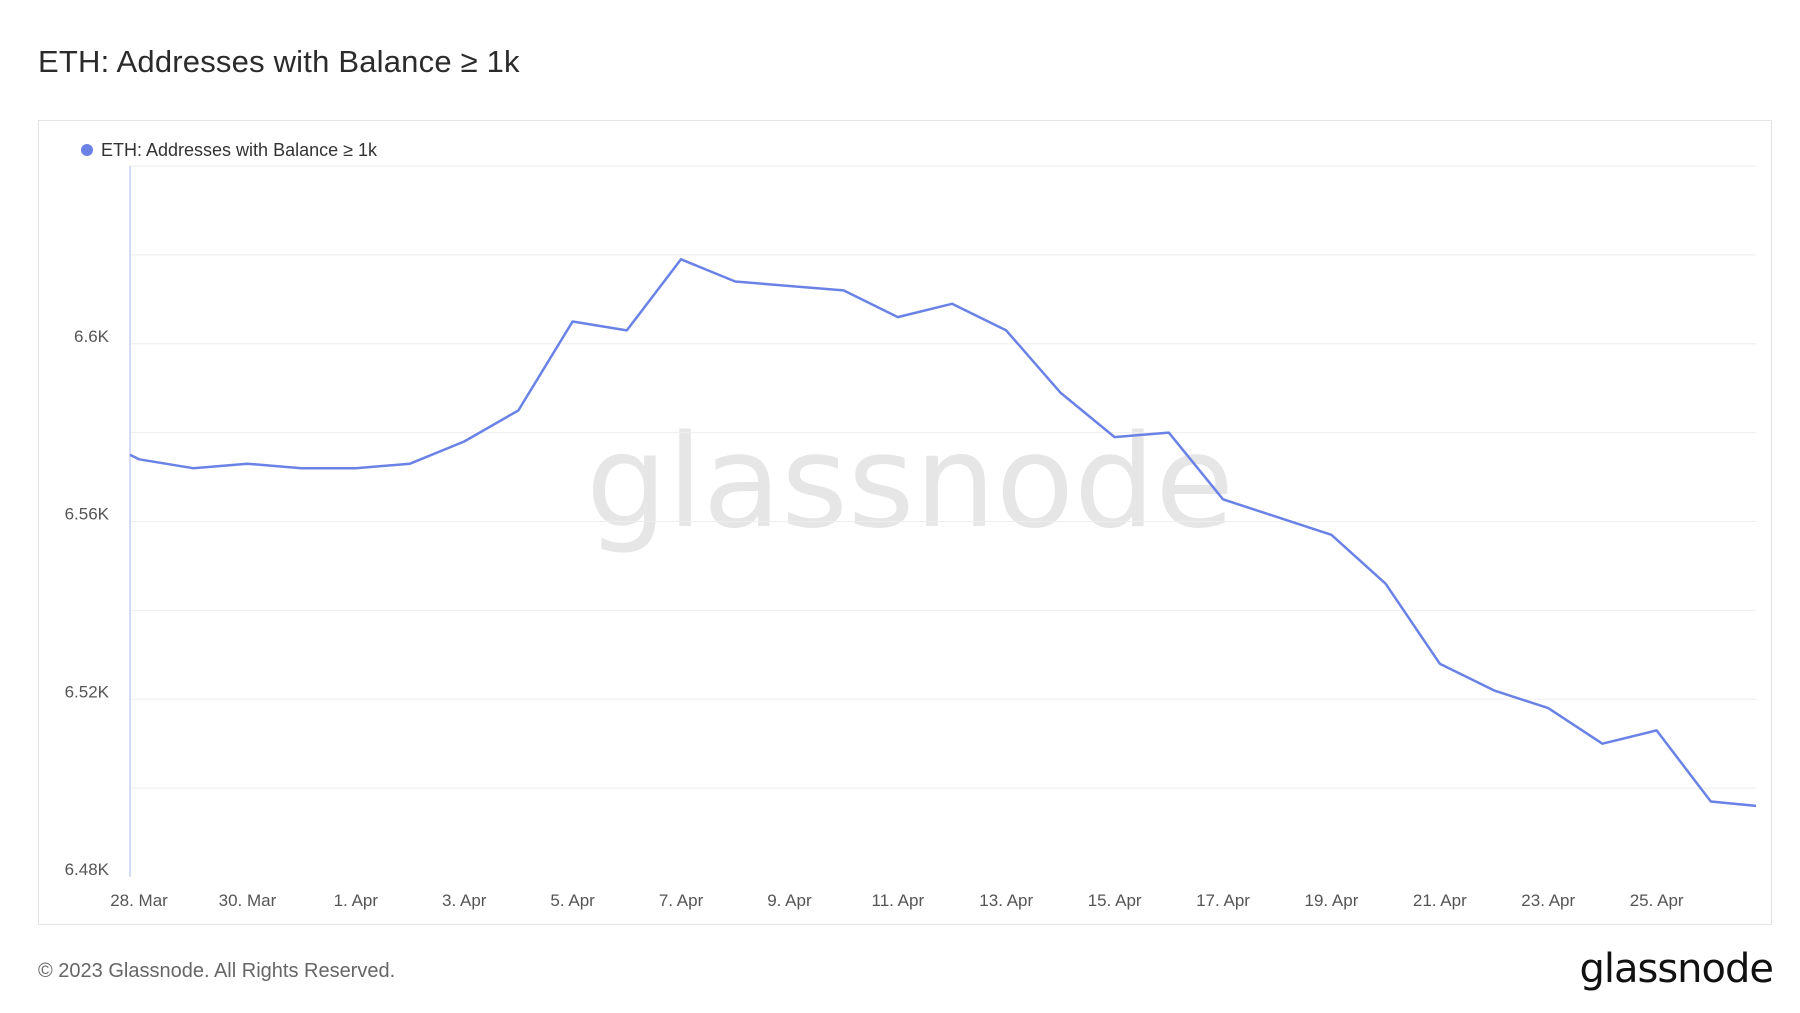 This screenshot has height=1013, width=1800. I want to click on x-tick-label: 1. Apr, so click(356, 900).